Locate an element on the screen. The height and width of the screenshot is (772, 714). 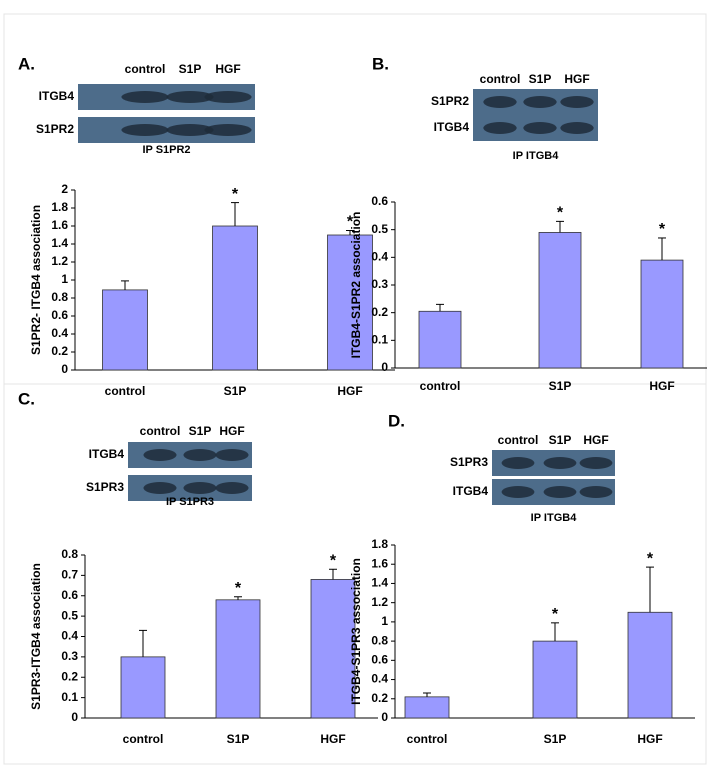
y-tick-label: 1 is located at coordinates (384, 621).